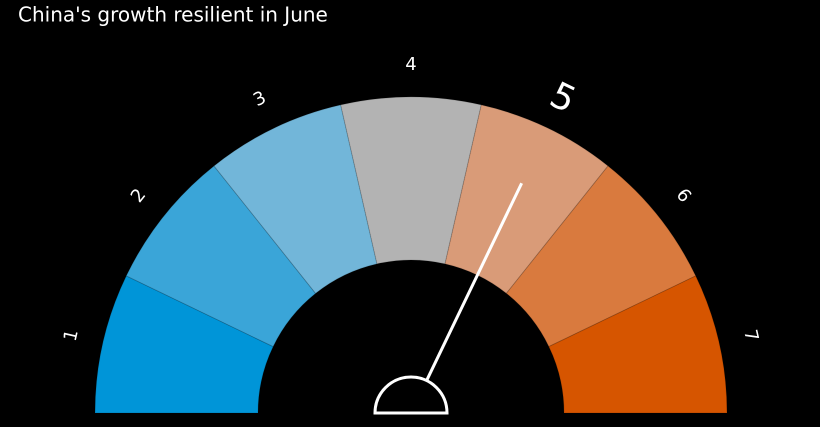 This screenshot has width=820, height=427. Describe the element at coordinates (173, 15) in the screenshot. I see `chart-title: China's growth resilient in June` at that location.